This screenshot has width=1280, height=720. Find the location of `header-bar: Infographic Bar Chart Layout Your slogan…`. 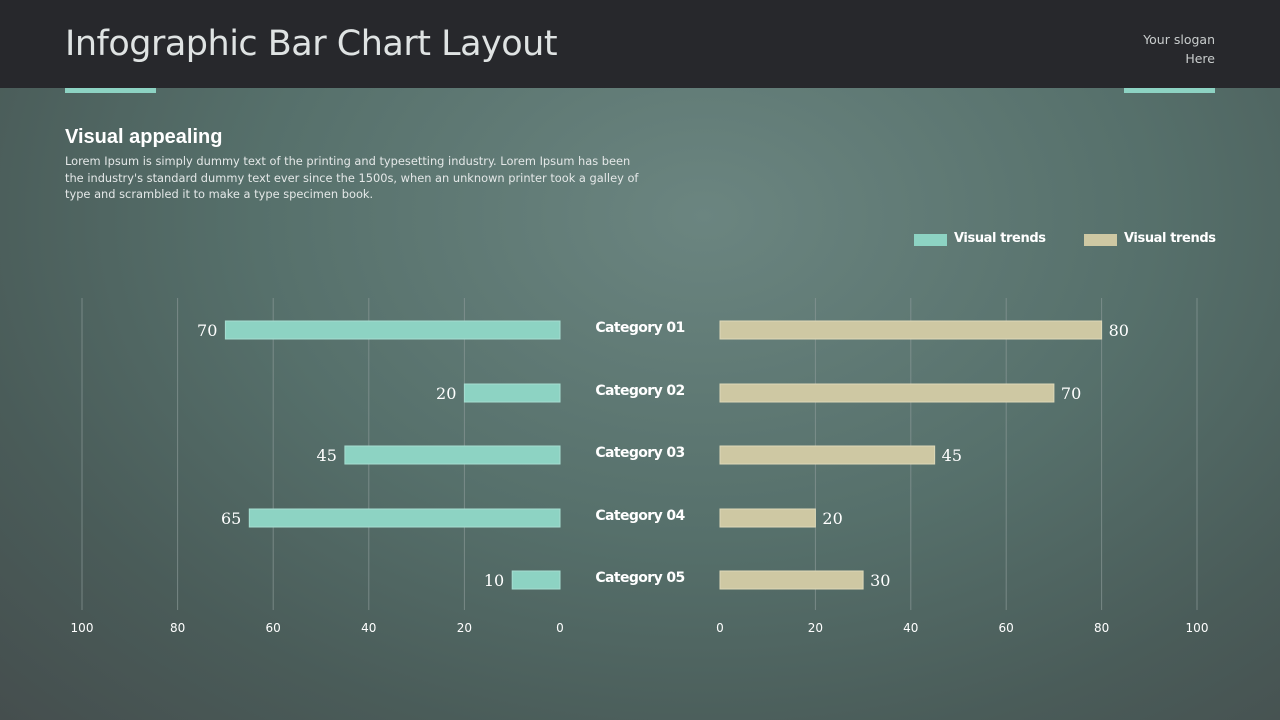

header-bar: Infographic Bar Chart Layout Your slogan… is located at coordinates (640, 44).